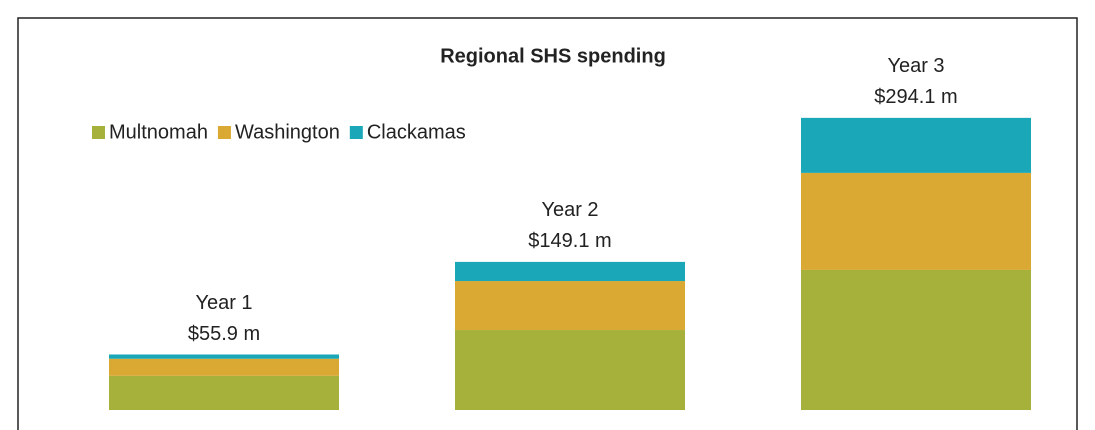  What do you see at coordinates (915, 97) in the screenshot?
I see `total-label: $294.1 m` at bounding box center [915, 97].